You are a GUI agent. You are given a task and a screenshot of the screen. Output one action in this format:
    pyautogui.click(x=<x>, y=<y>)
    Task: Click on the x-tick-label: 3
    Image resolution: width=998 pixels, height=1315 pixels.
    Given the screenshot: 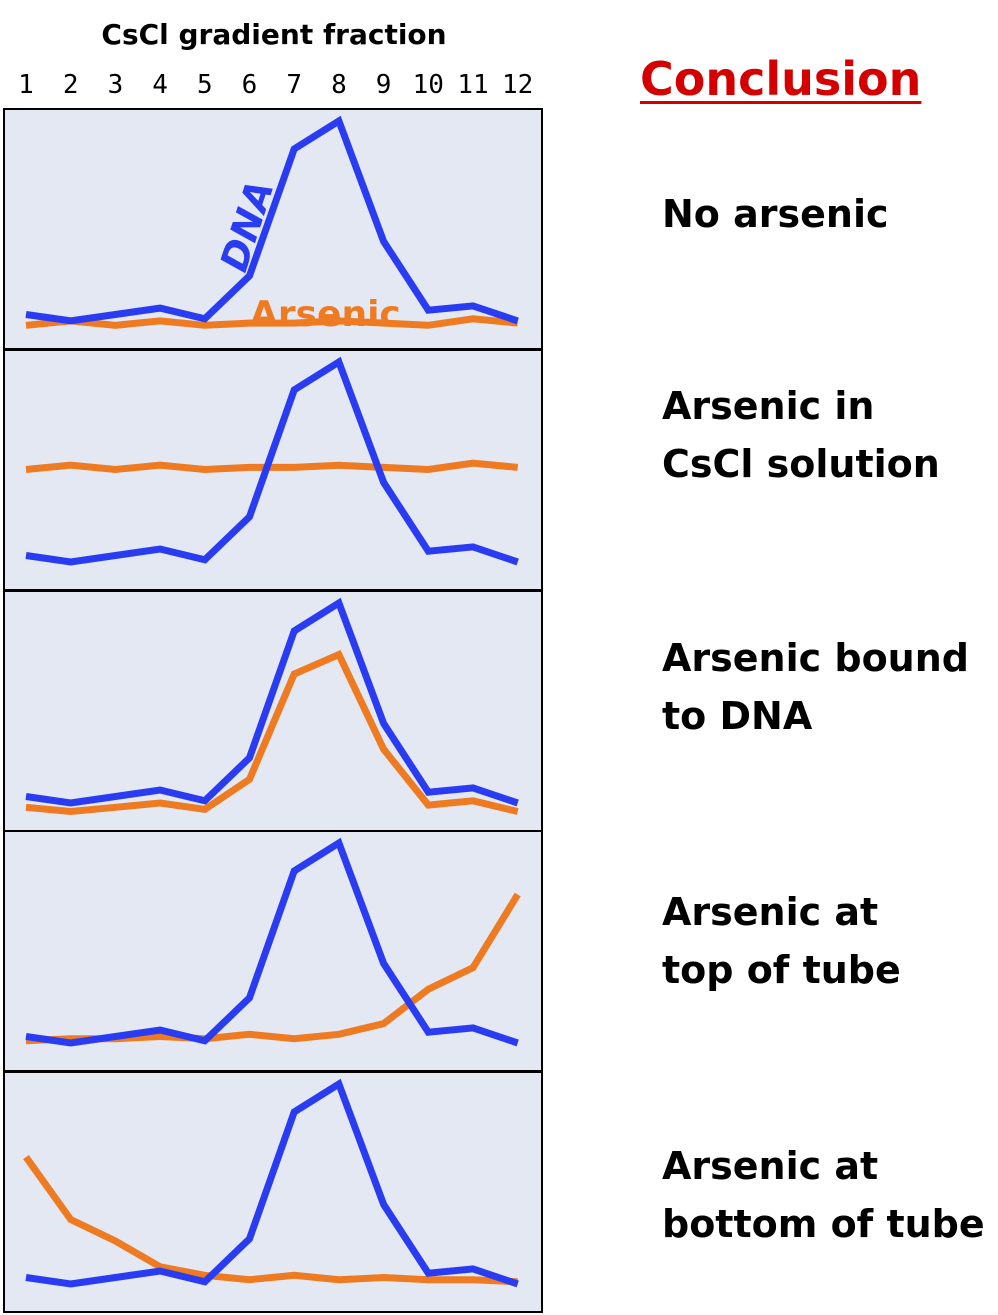 What is the action you would take?
    pyautogui.click(x=115, y=85)
    